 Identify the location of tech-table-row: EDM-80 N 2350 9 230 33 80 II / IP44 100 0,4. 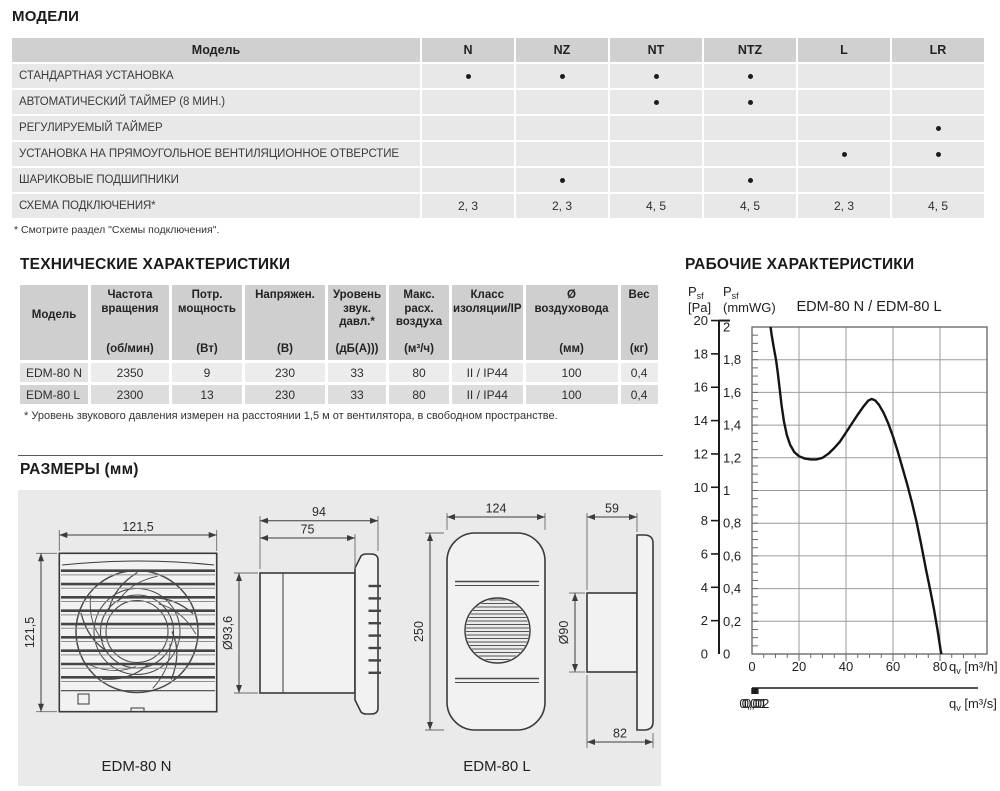
(339, 372).